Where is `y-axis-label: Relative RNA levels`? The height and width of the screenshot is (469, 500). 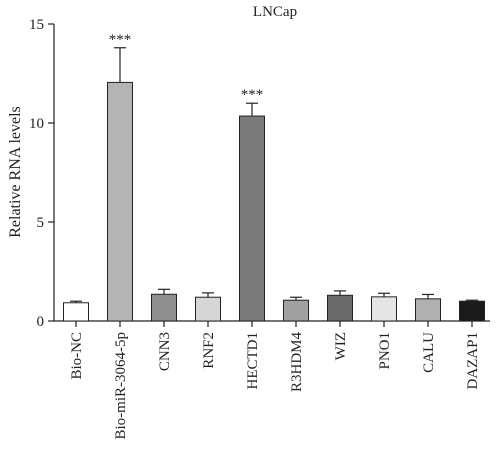
y-axis-label: Relative RNA levels is located at coordinates (15, 172).